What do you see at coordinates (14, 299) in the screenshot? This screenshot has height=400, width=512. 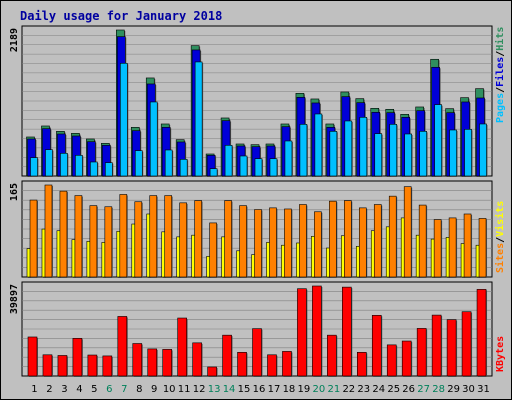 I see `ymax-label-kbytes: 39897` at bounding box center [14, 299].